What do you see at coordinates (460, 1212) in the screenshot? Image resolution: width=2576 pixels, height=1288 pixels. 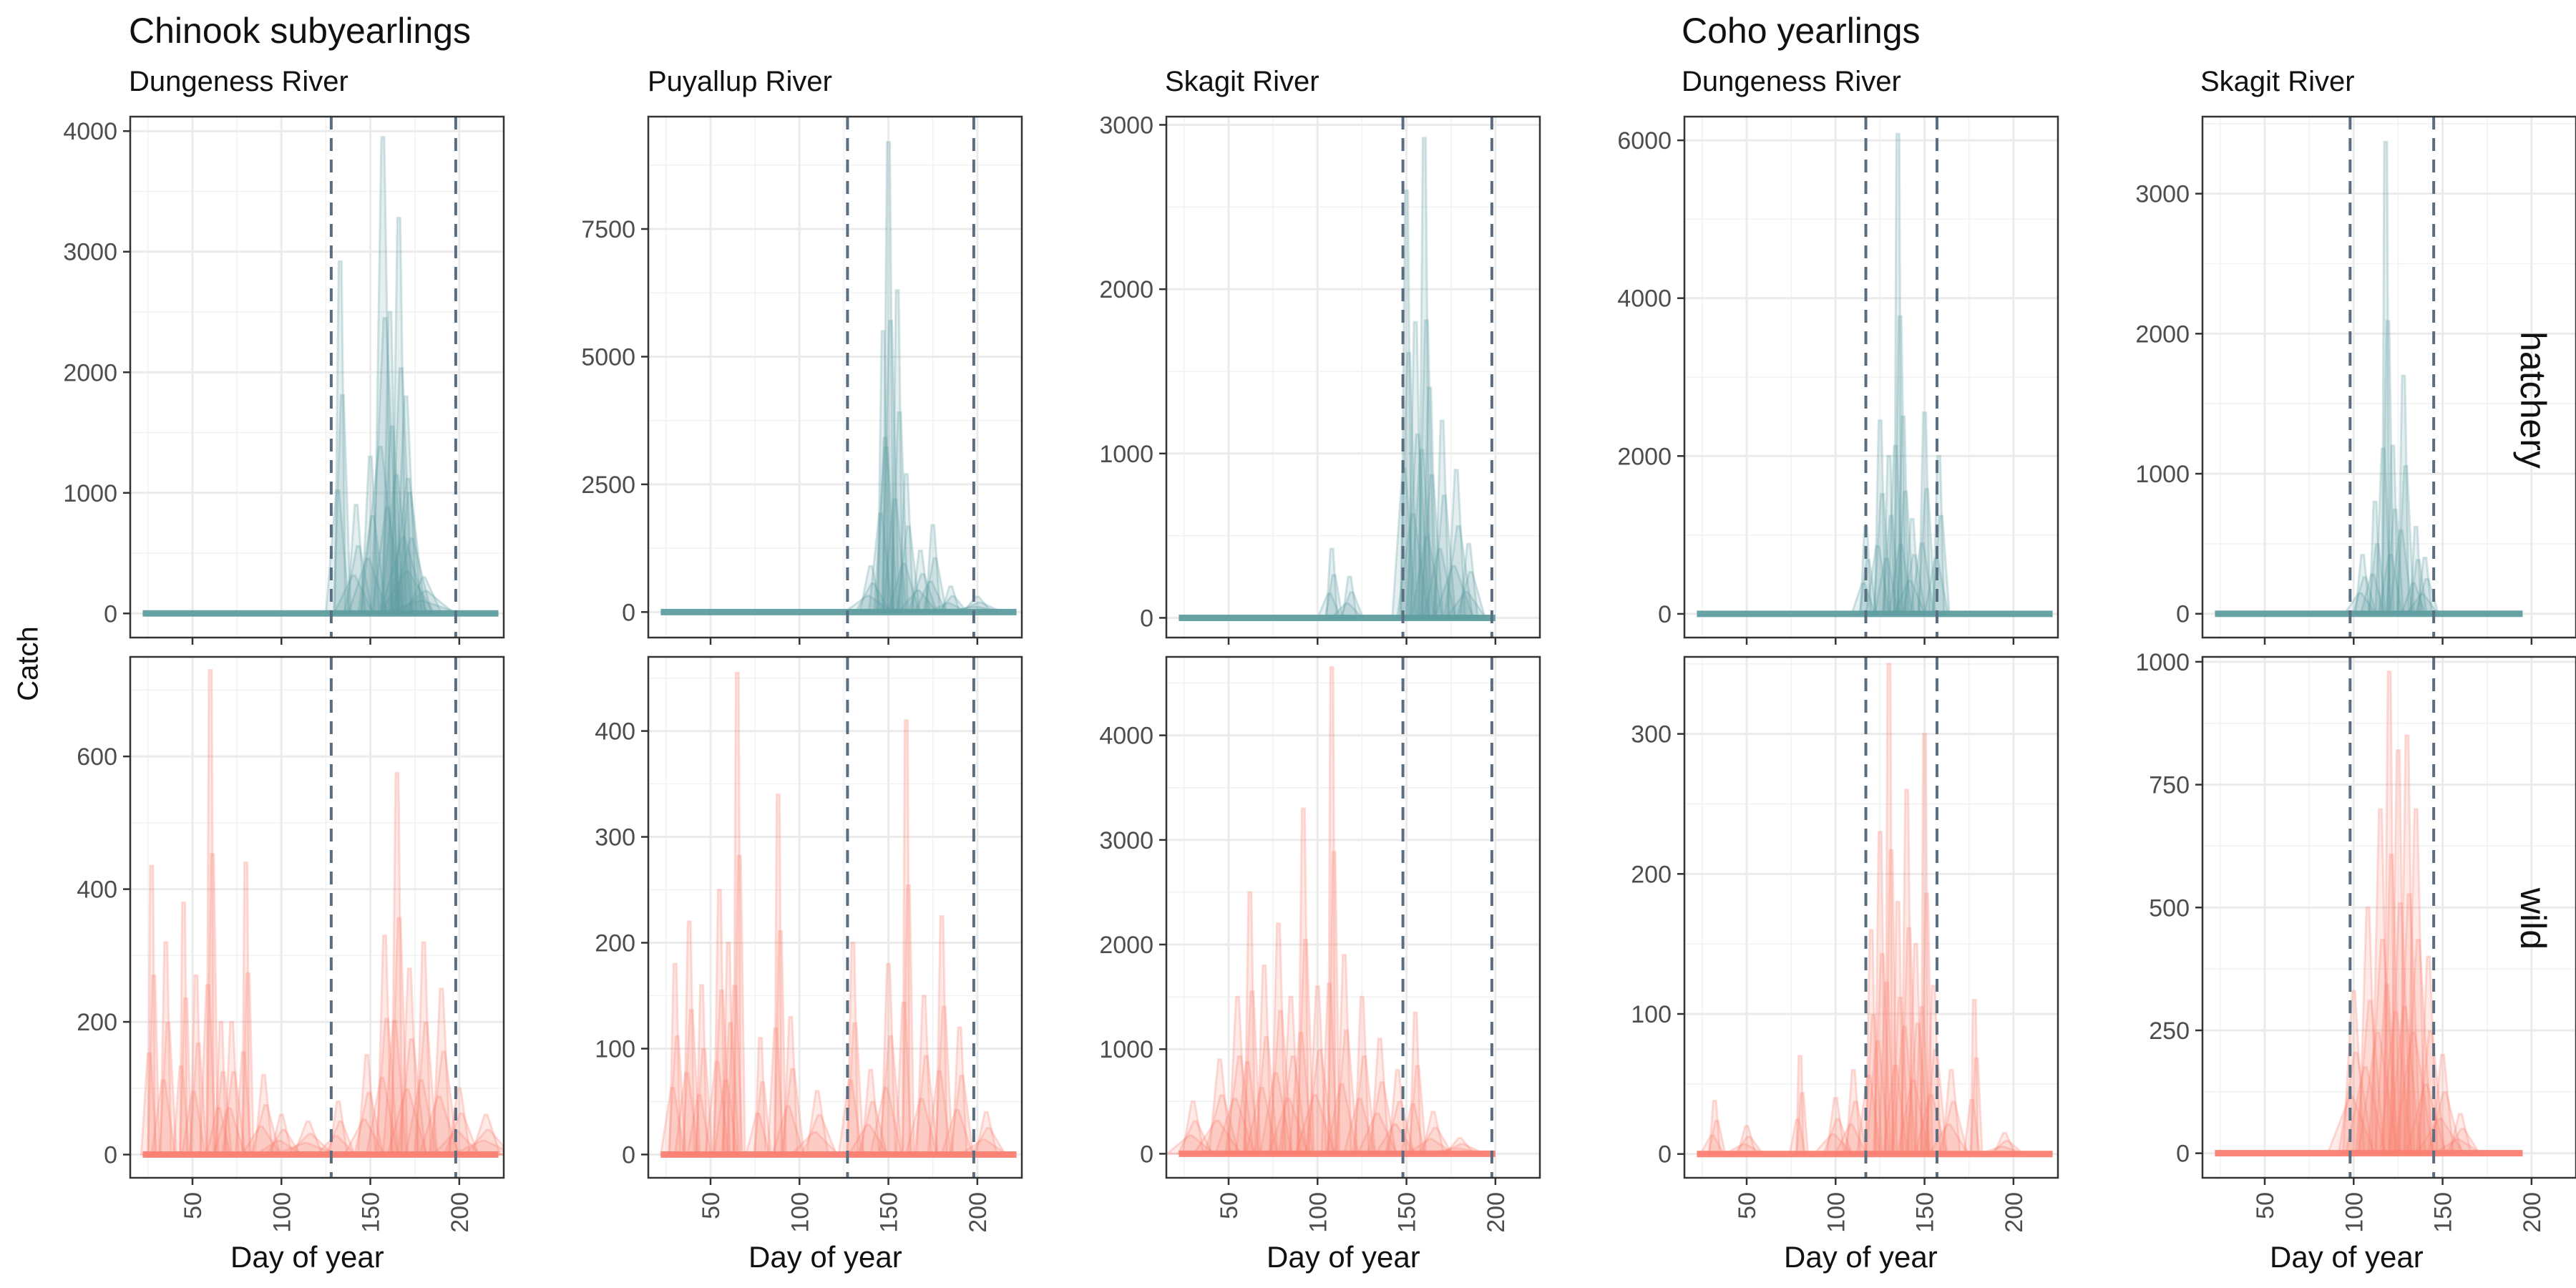 I see `panel-5-x-tick-label-200: 200` at bounding box center [460, 1212].